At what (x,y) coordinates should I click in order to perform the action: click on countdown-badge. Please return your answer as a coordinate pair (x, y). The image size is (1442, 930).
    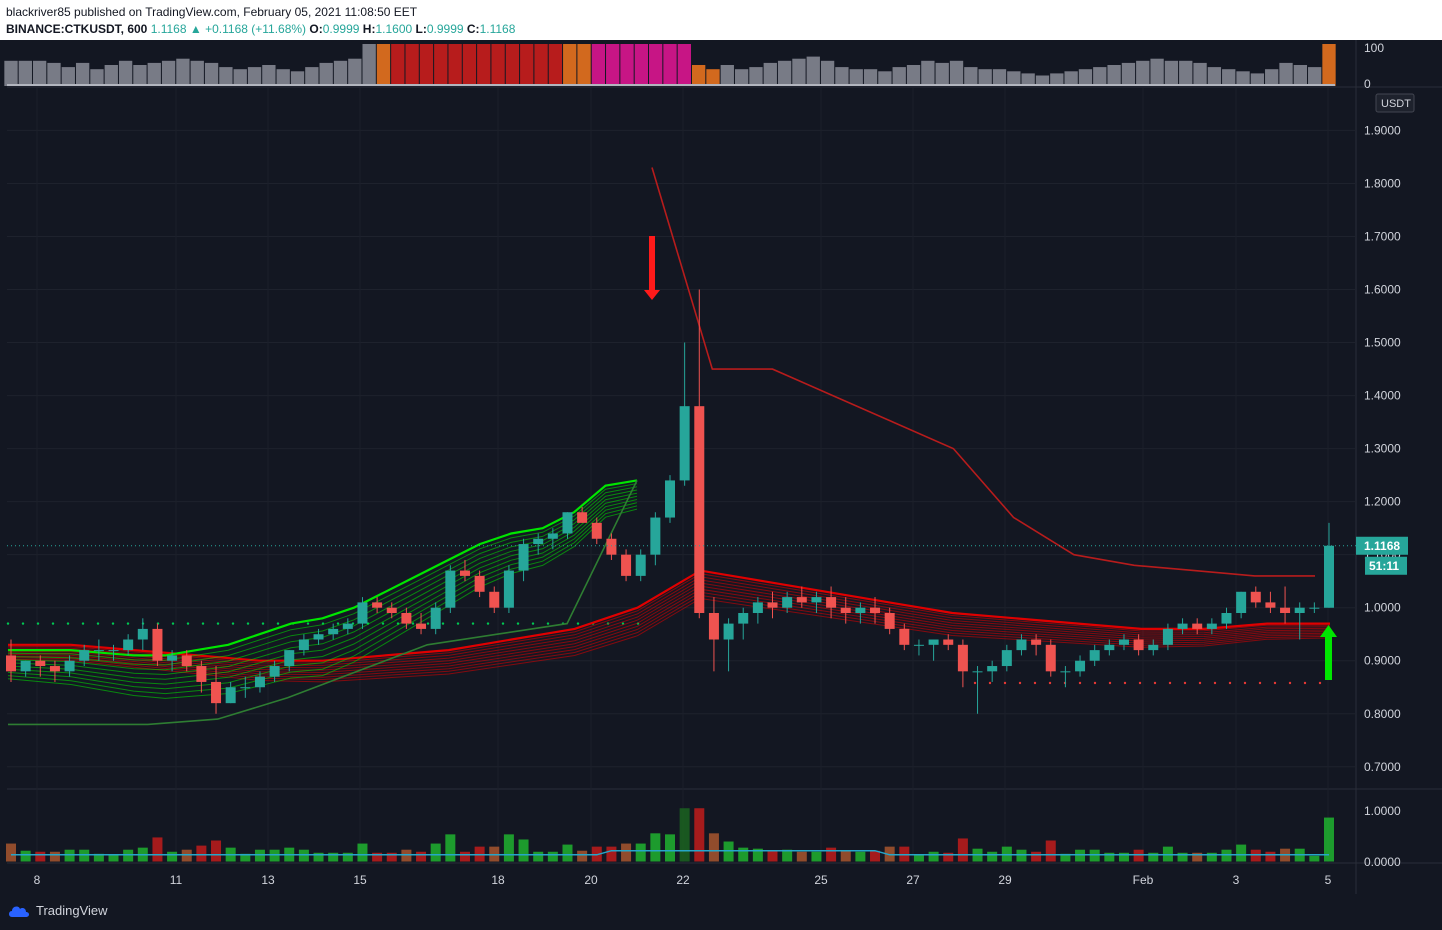
    Looking at the image, I should click on (1386, 565).